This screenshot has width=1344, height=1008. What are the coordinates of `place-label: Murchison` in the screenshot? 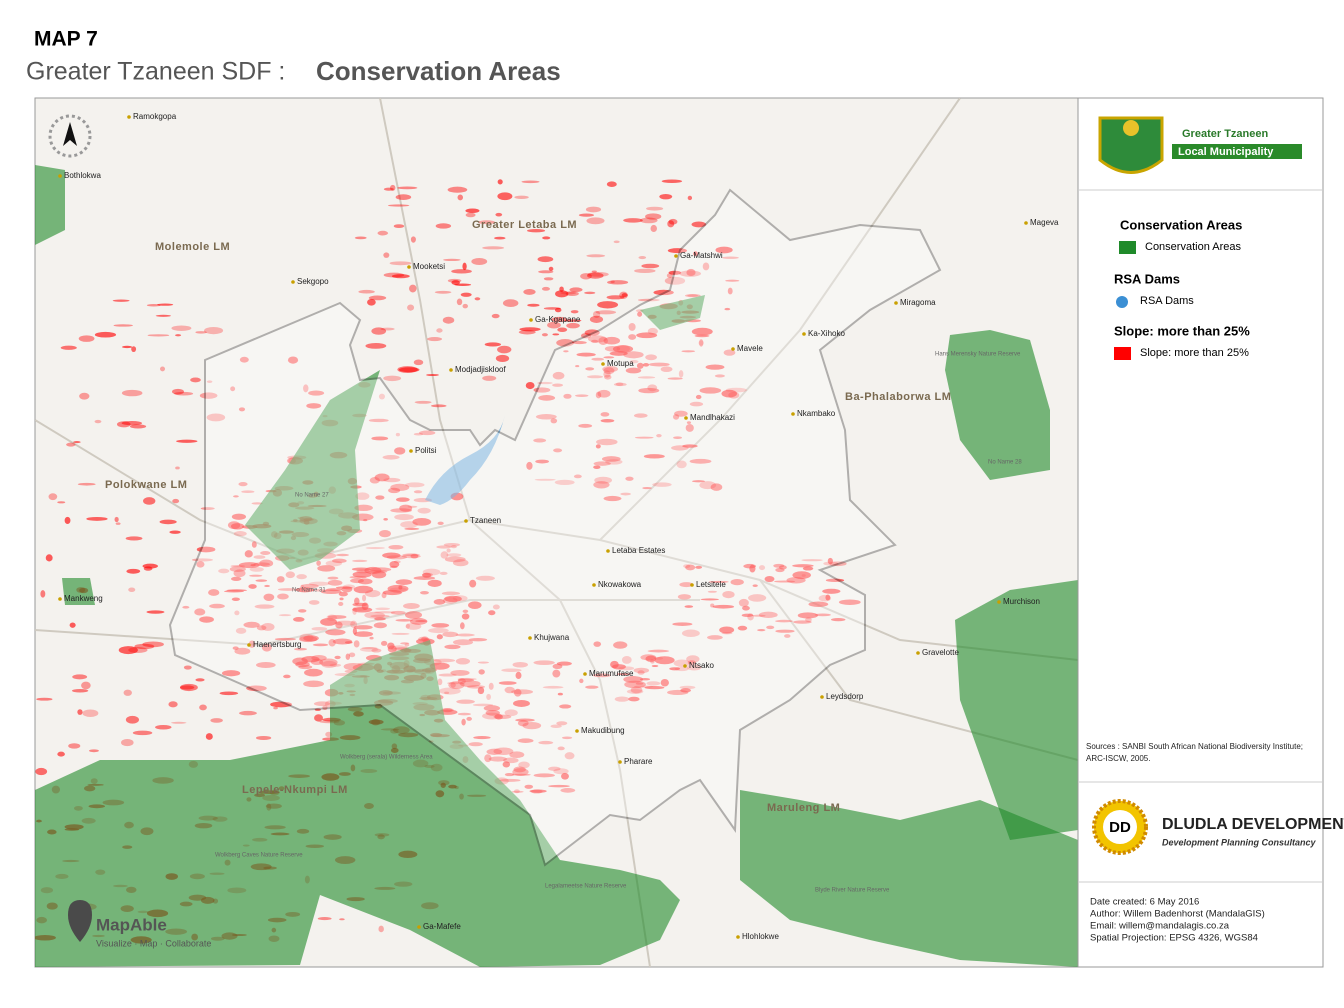 It's located at (1021, 601).